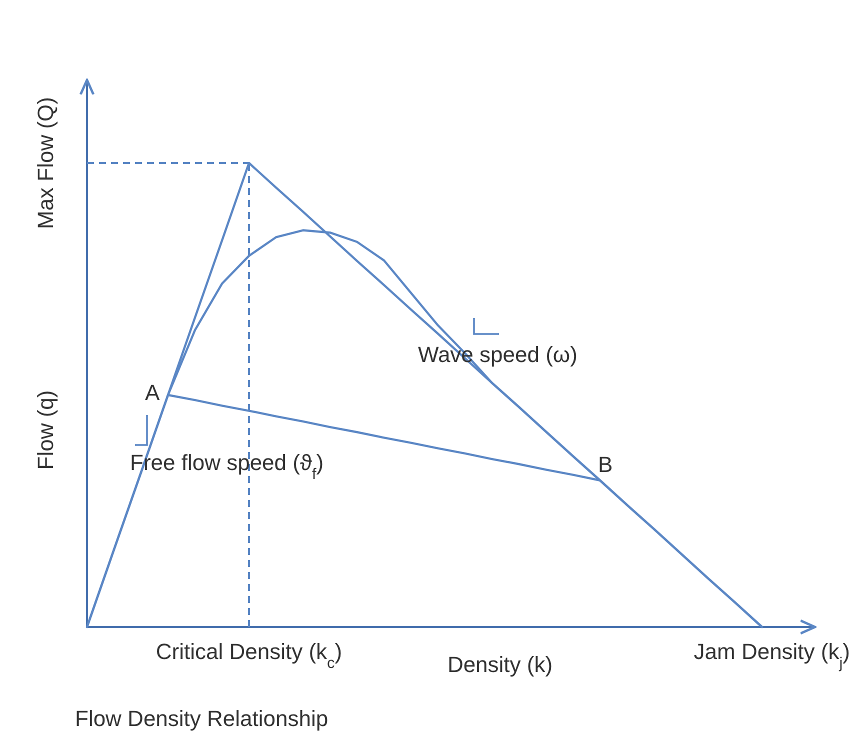 The width and height of the screenshot is (854, 736). What do you see at coordinates (772, 655) in the screenshot?
I see `text: Jam Density (k$_{j}$)` at bounding box center [772, 655].